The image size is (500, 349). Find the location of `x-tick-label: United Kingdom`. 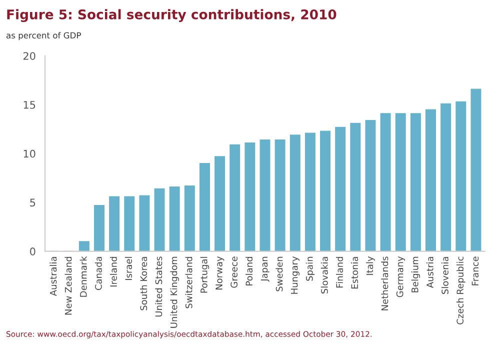

x-tick-label: United Kingdom is located at coordinates (174, 292).